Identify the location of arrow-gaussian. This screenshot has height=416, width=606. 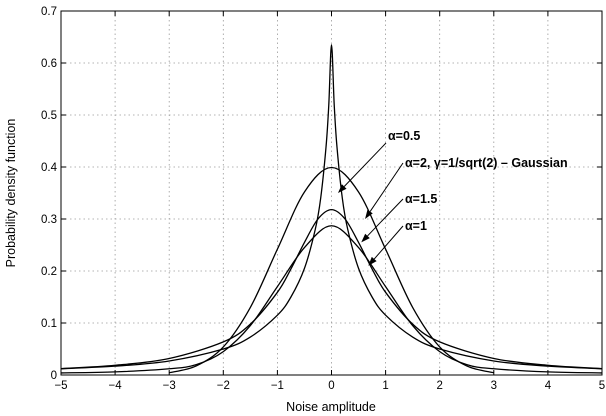
(386, 187).